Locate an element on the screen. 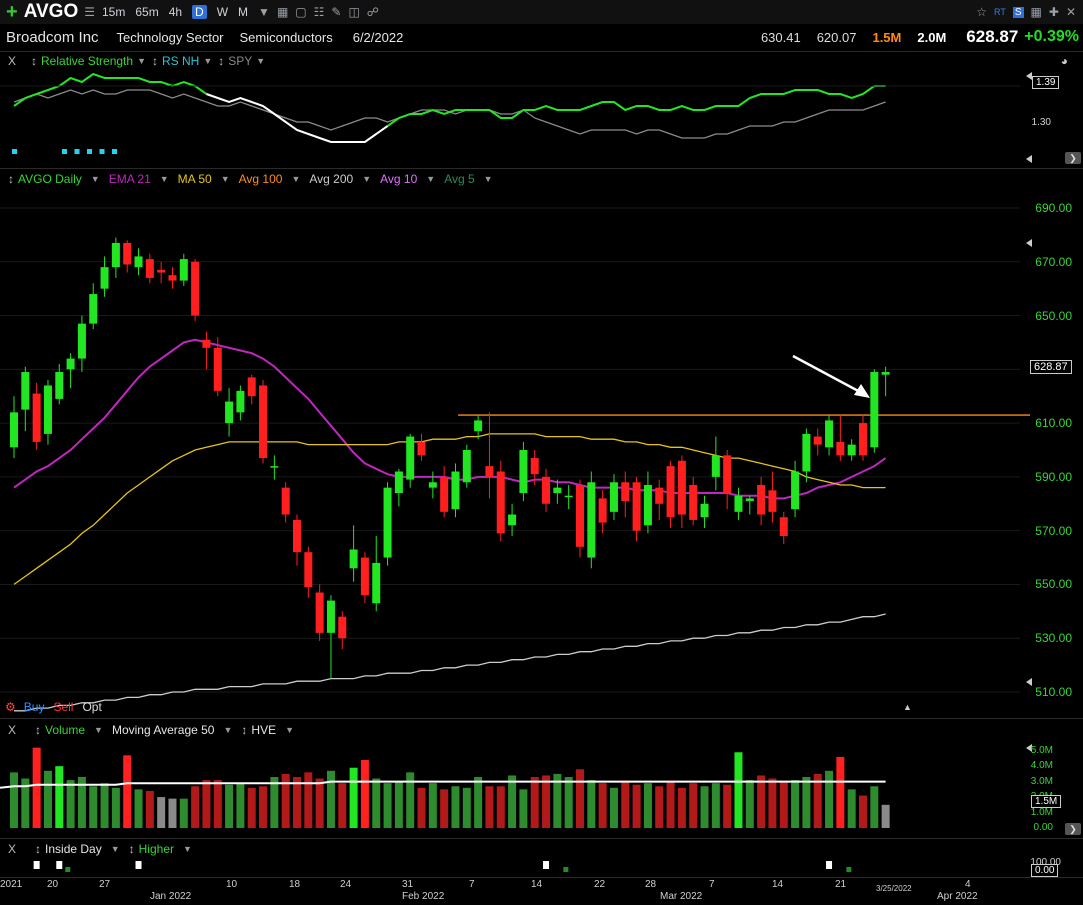 Image resolution: width=1083 pixels, height=905 pixels. hve-dropdown-icon: ▼ is located at coordinates (290, 730).